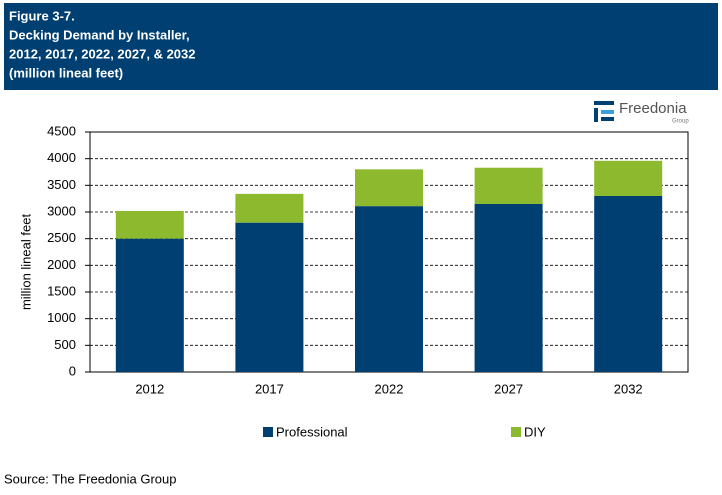 The width and height of the screenshot is (722, 495). I want to click on y-tick-label: 500, so click(65, 344).